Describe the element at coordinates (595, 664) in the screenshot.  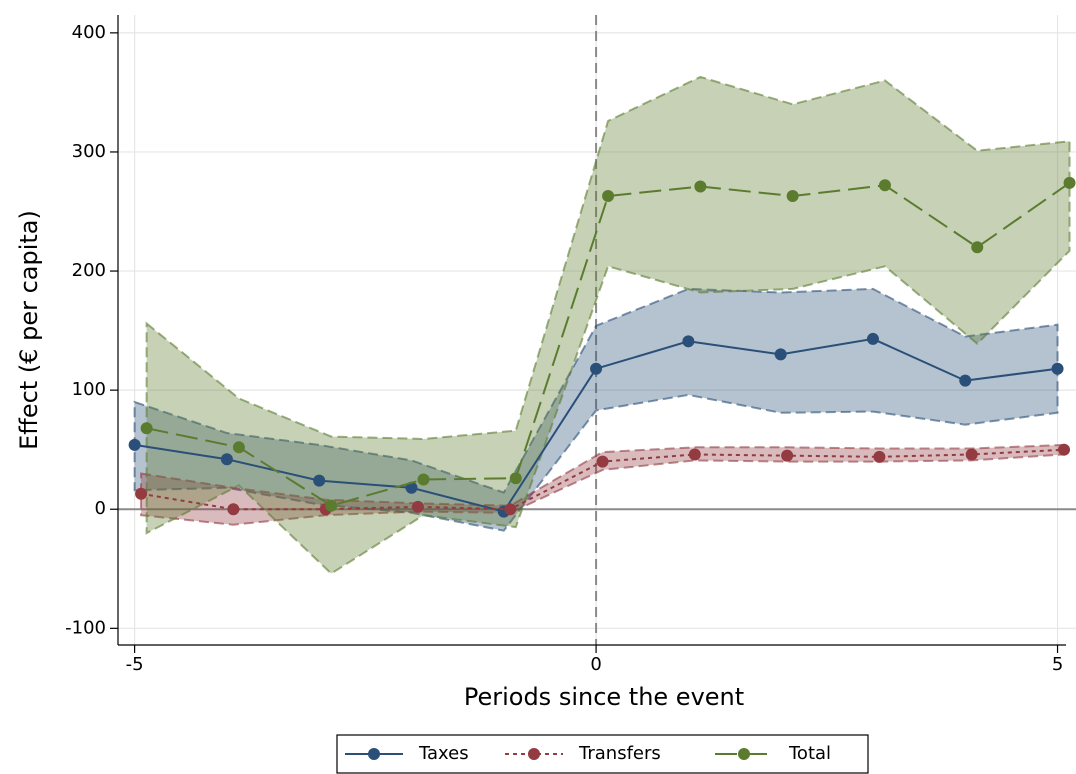
I see `x-tick-label: 0` at that location.